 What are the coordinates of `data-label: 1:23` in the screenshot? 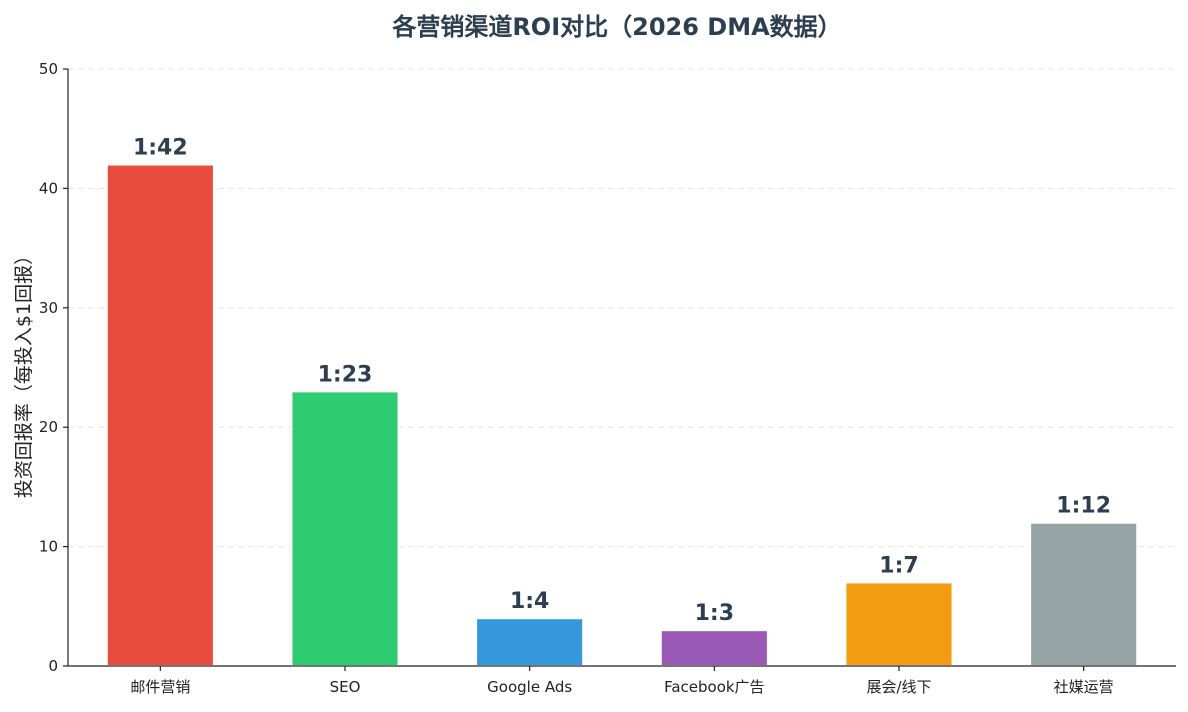 It's located at (345, 374).